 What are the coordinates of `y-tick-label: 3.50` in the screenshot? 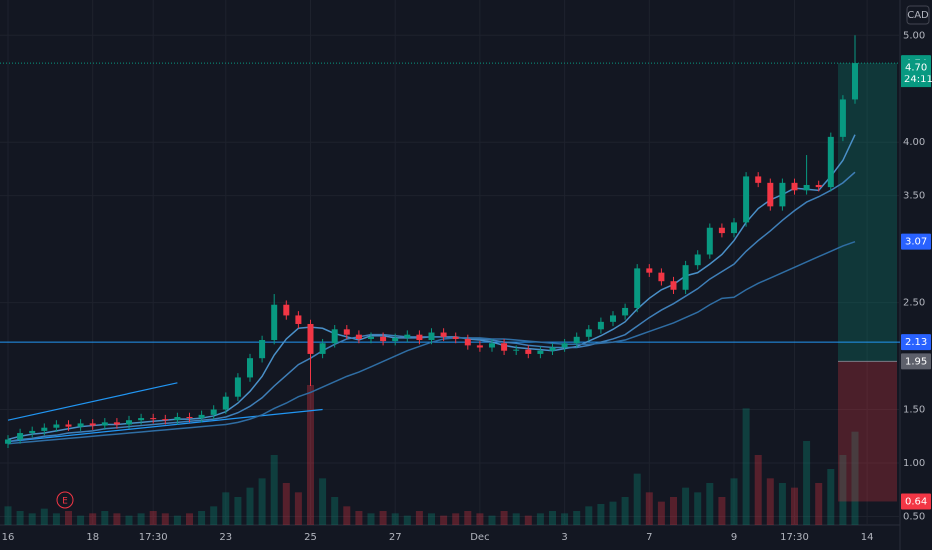 It's located at (914, 196).